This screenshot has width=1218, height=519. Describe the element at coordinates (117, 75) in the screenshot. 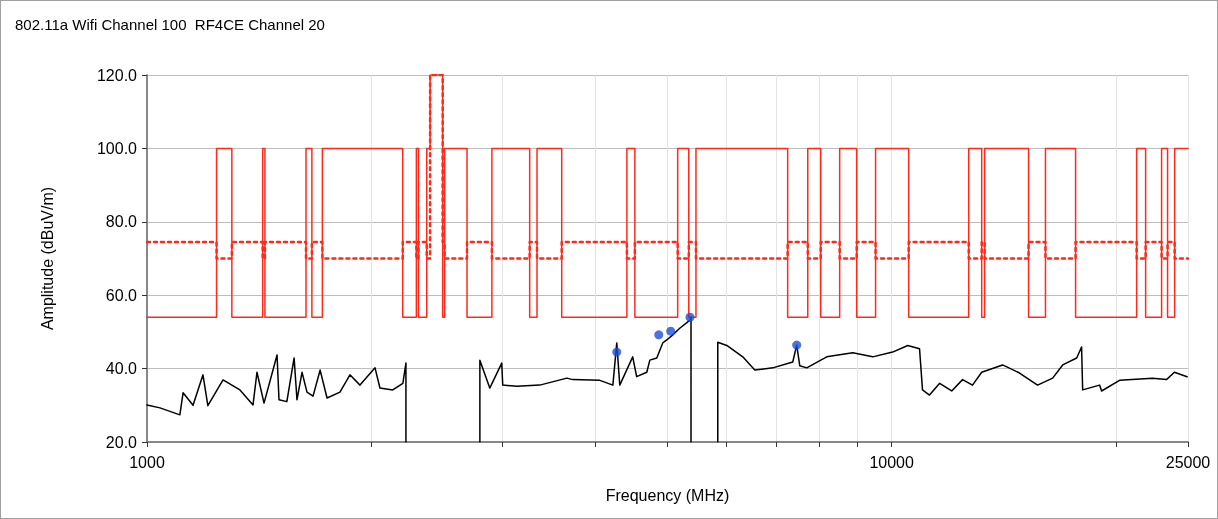

I see `y-tick-label: 120.0` at that location.